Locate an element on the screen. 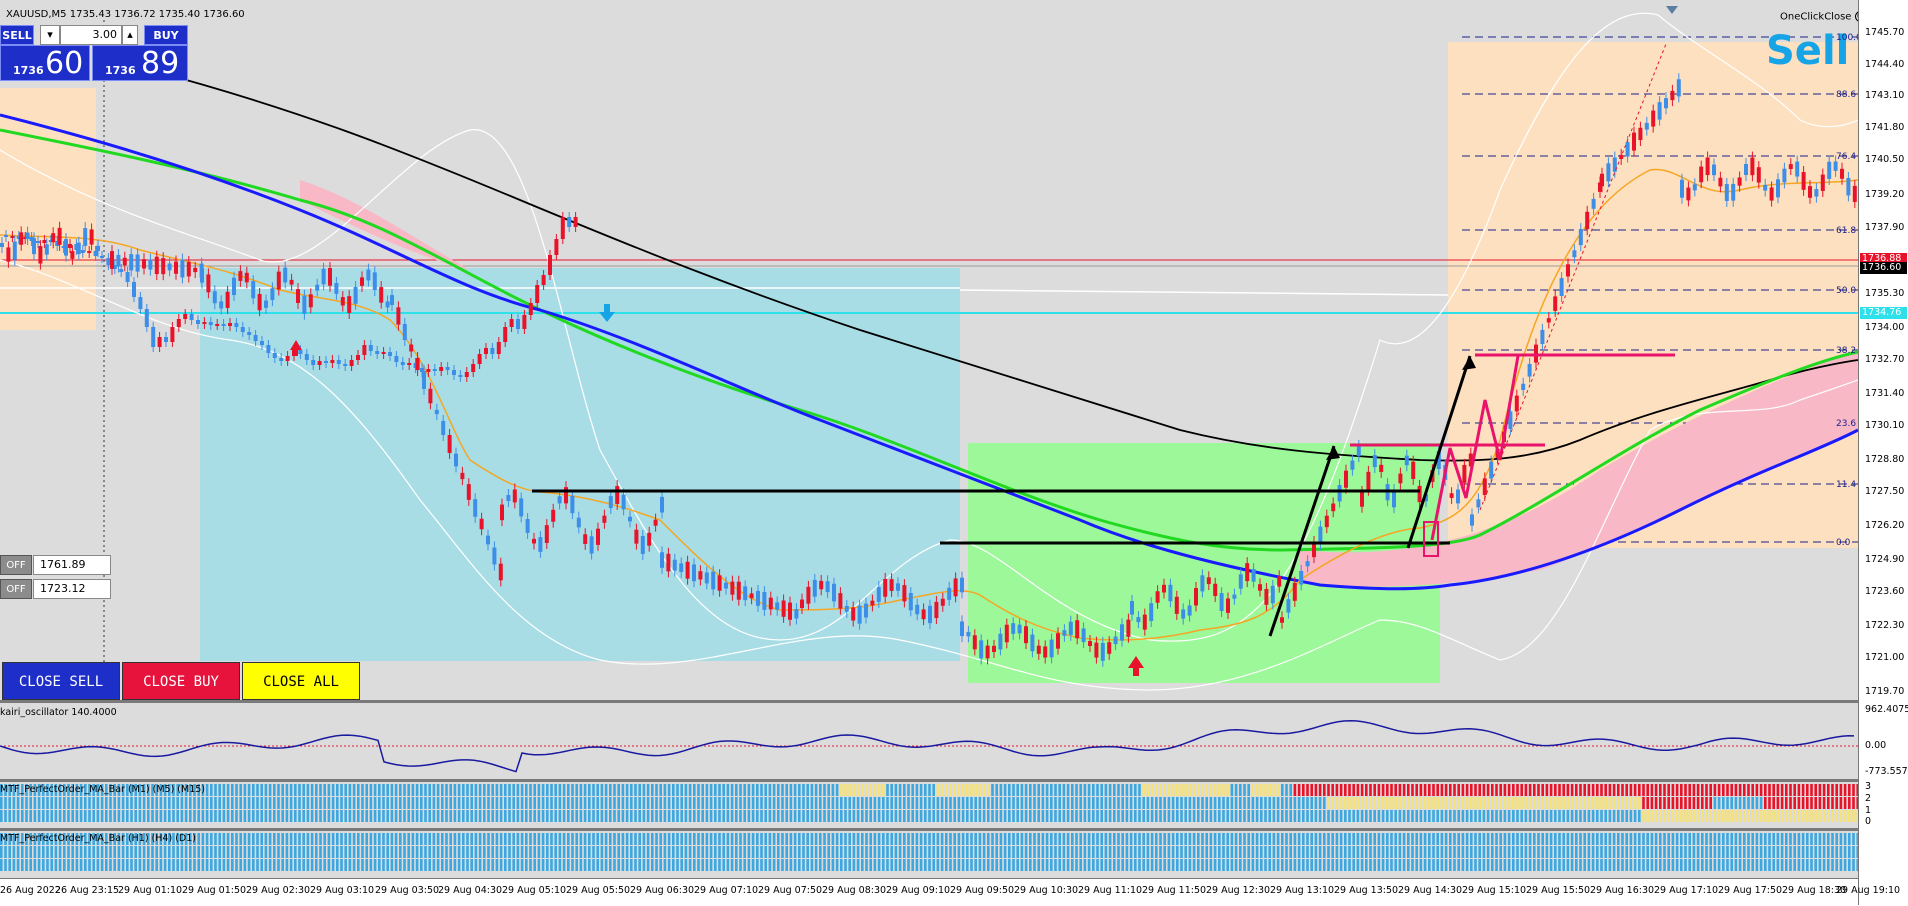 The image size is (1908, 906). level-2-input: 1723.12 is located at coordinates (72, 589).